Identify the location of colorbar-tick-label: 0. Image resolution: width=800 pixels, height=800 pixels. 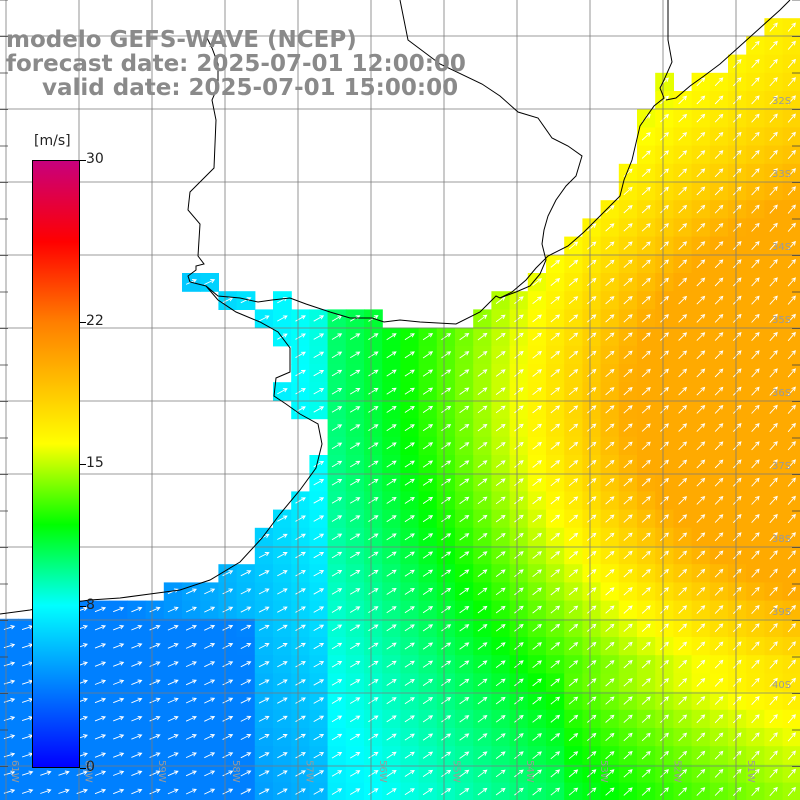
(90, 767).